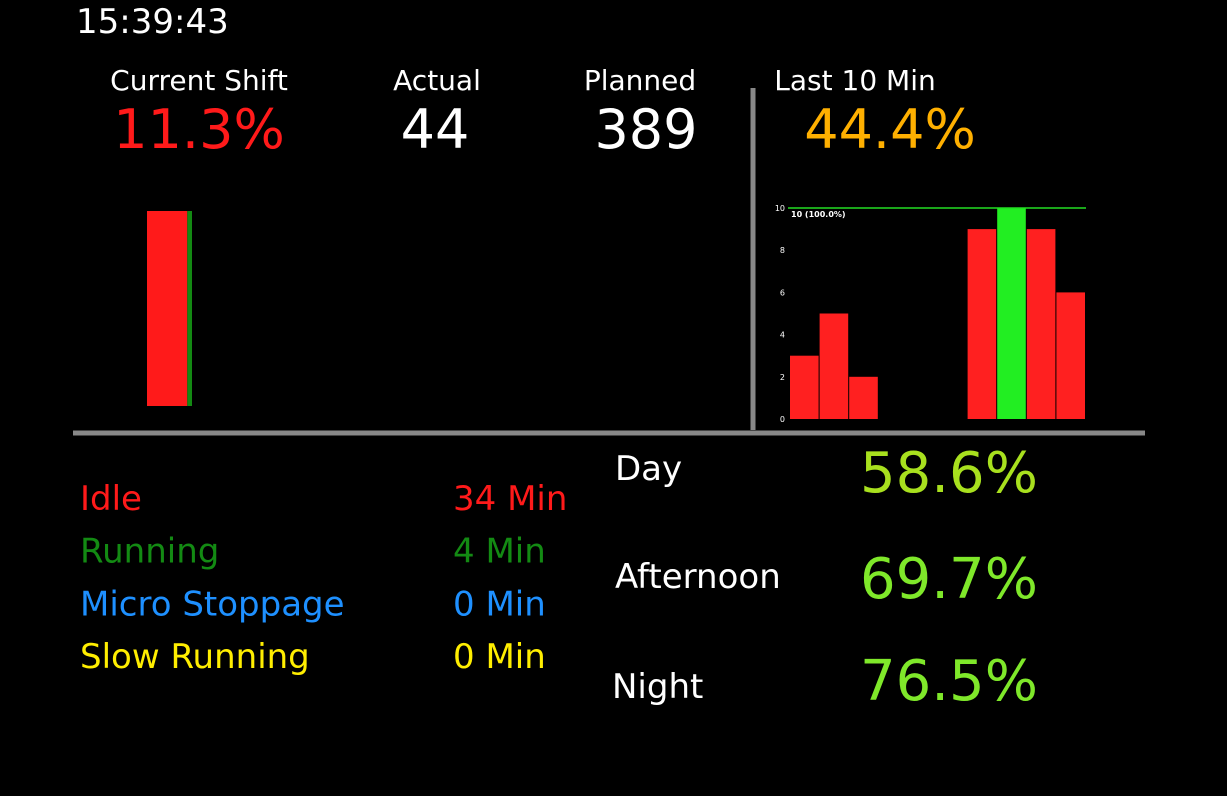 The height and width of the screenshot is (796, 1227). Describe the element at coordinates (149, 552) in the screenshot. I see `status-name: Running` at that location.